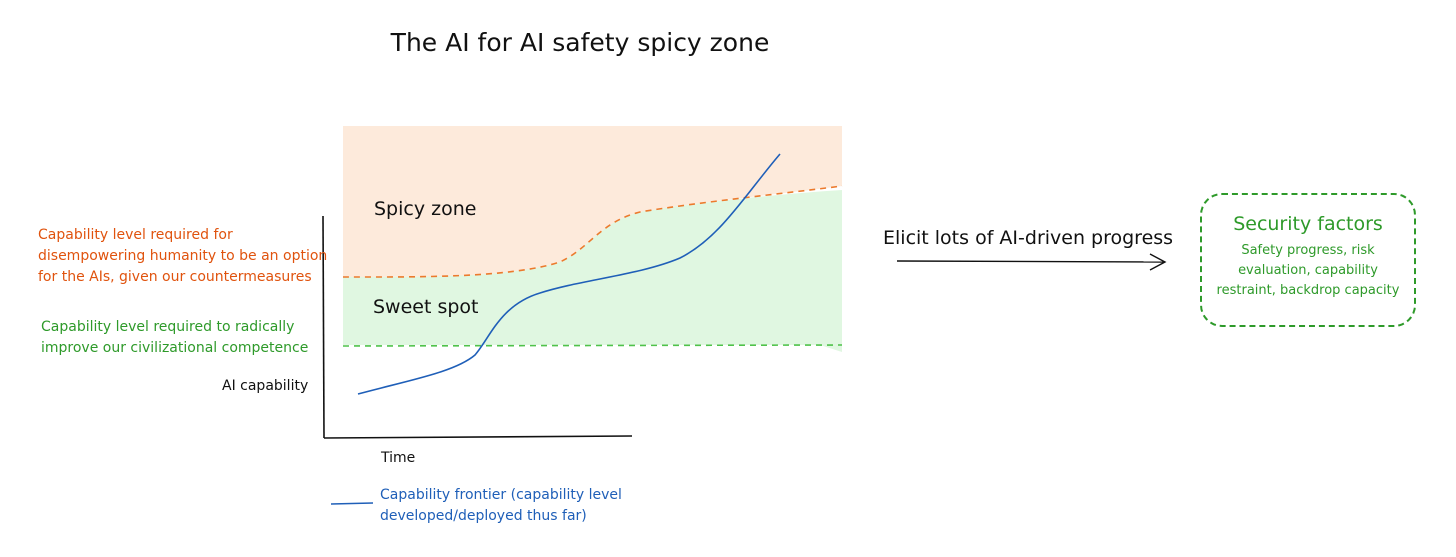  Describe the element at coordinates (175, 348) in the screenshot. I see `competence-label-line: improve our civilizational competence` at that location.